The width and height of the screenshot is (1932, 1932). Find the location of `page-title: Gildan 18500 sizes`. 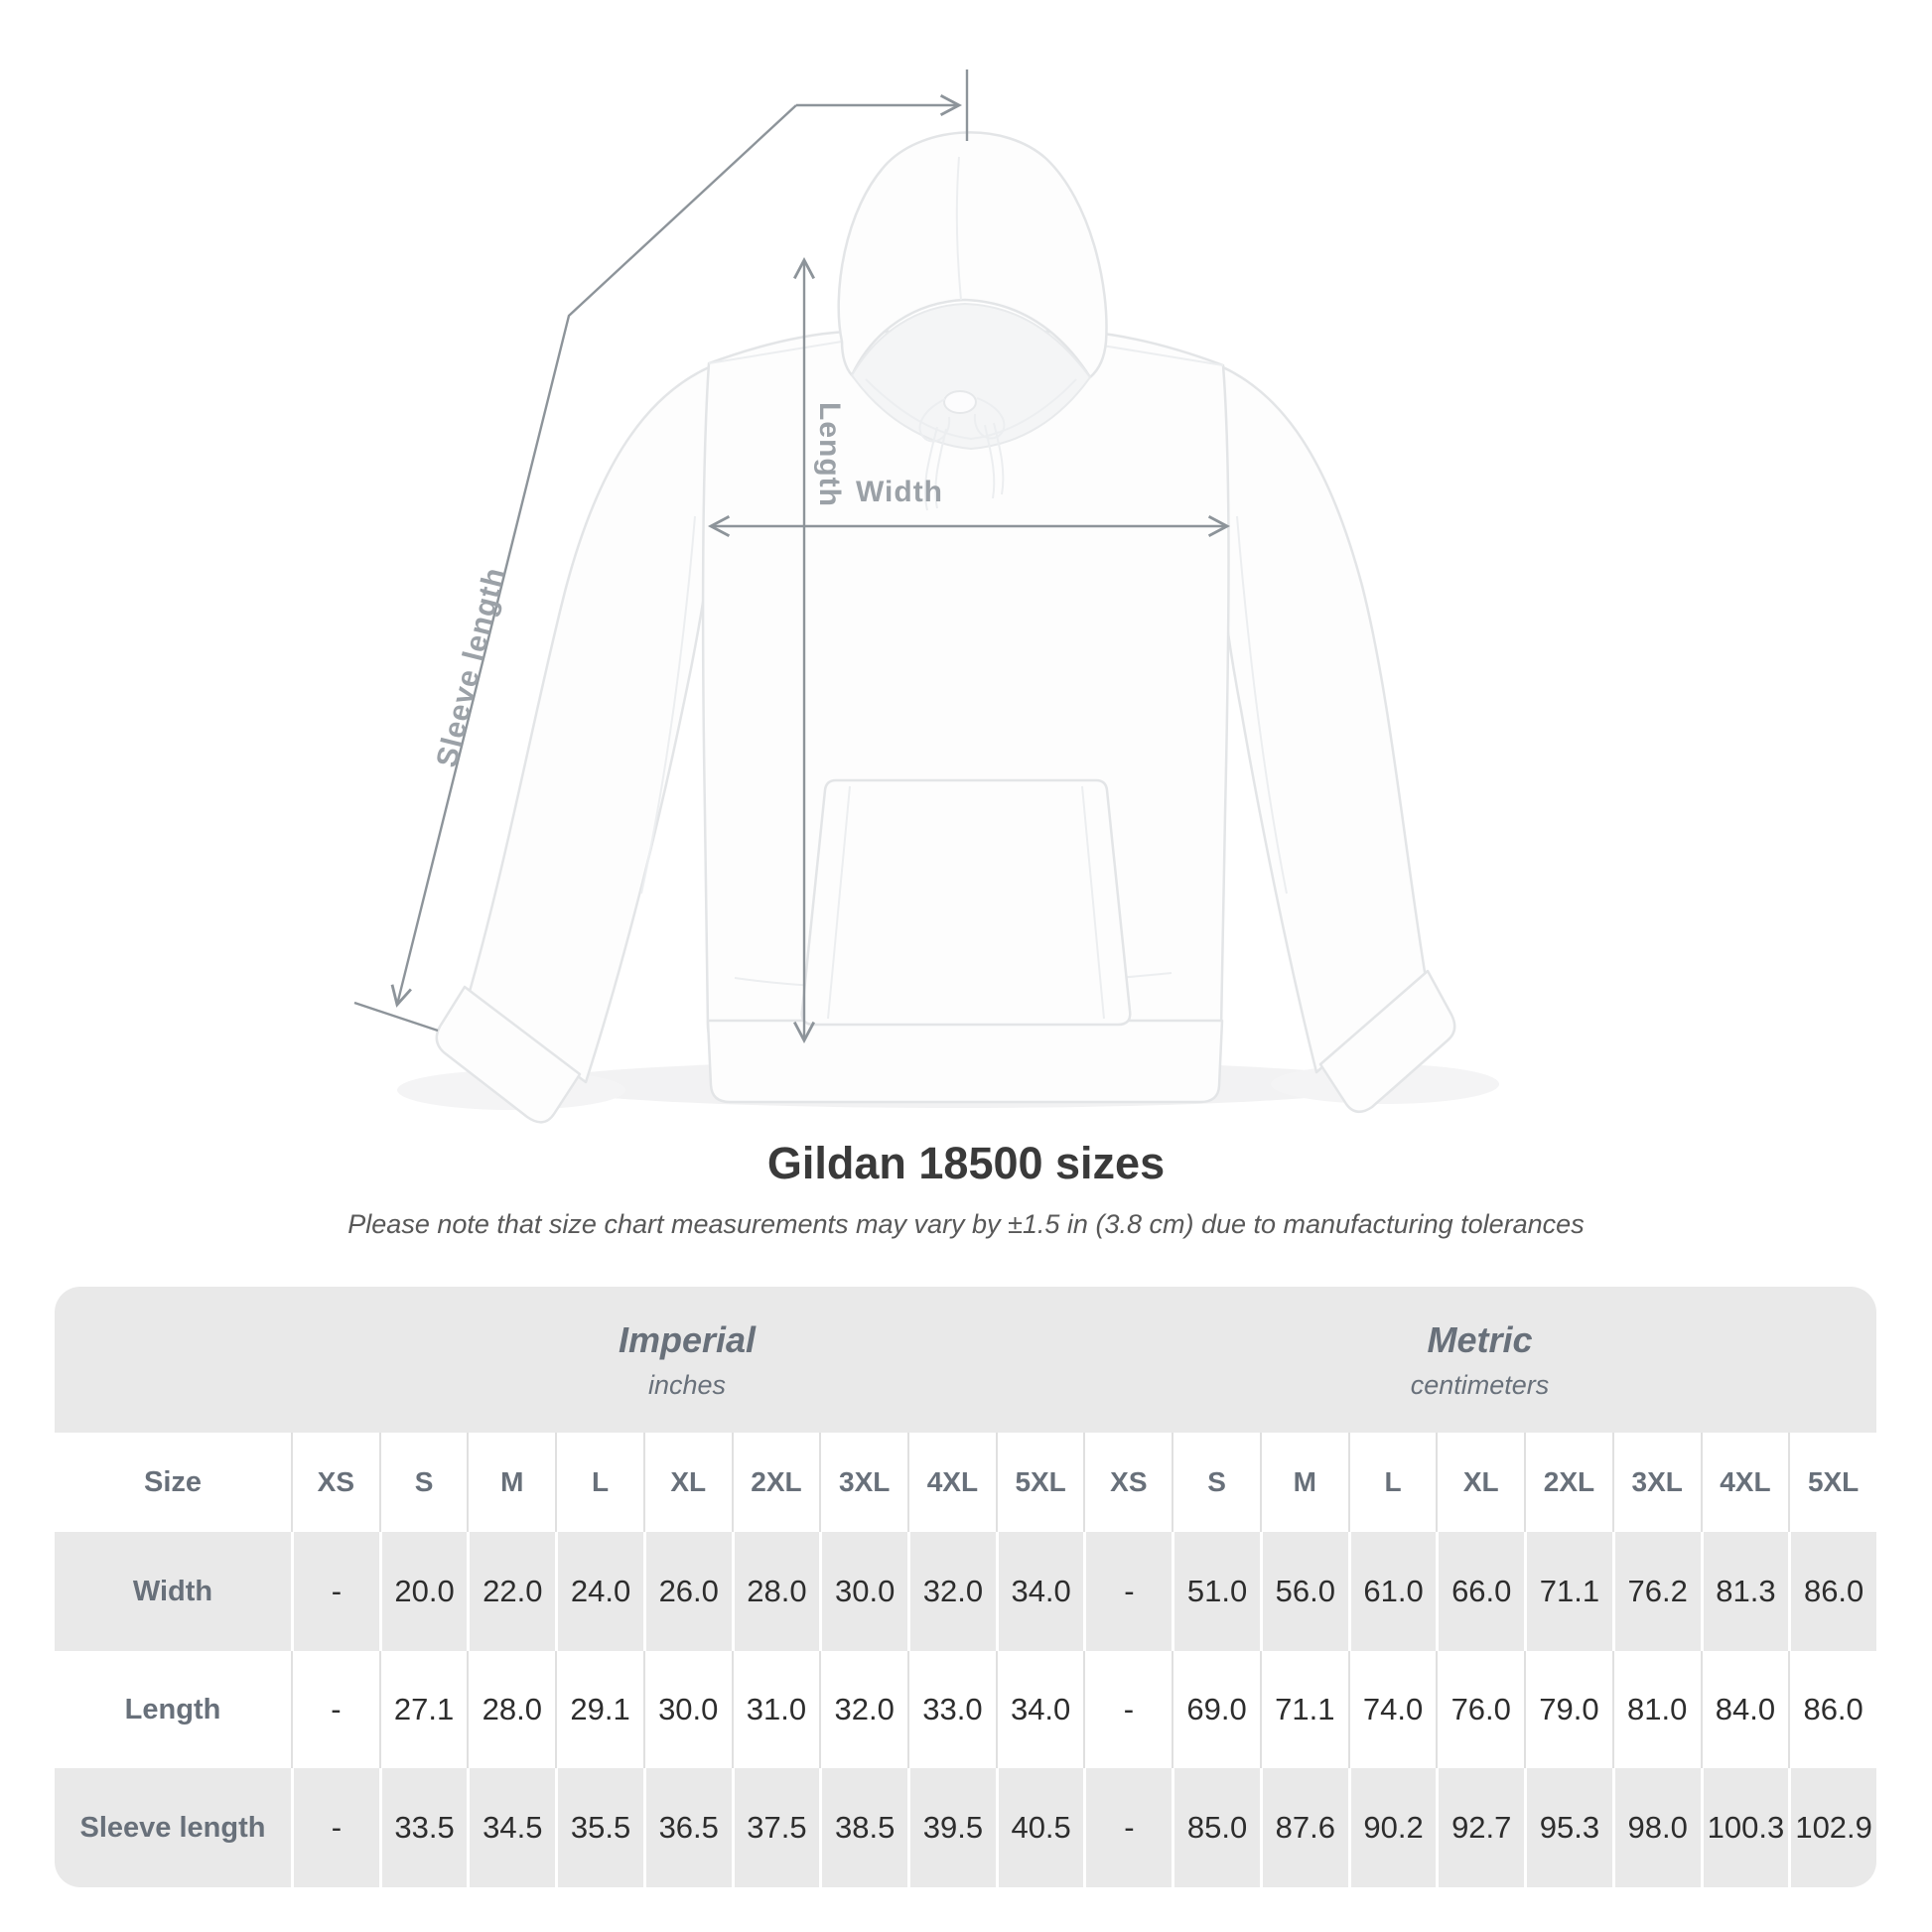

page-title: Gildan 18500 sizes is located at coordinates (966, 1163).